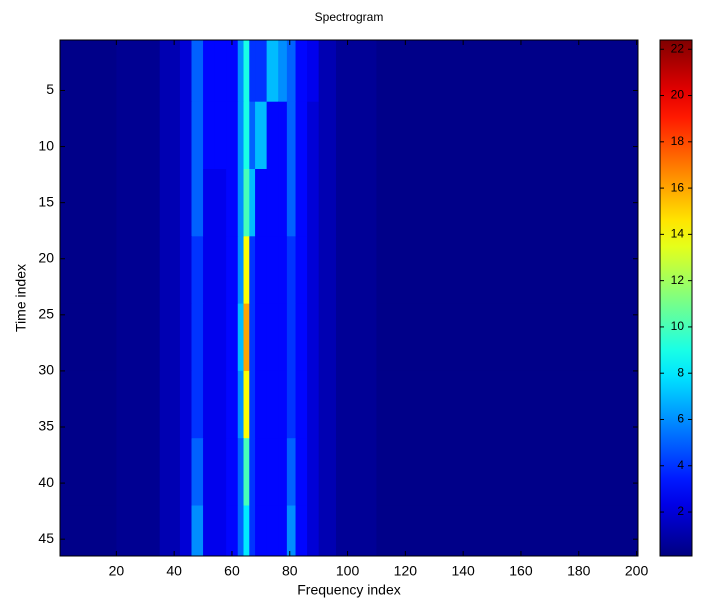 The width and height of the screenshot is (710, 606). What do you see at coordinates (46, 538) in the screenshot?
I see `y-tick-label: 45` at bounding box center [46, 538].